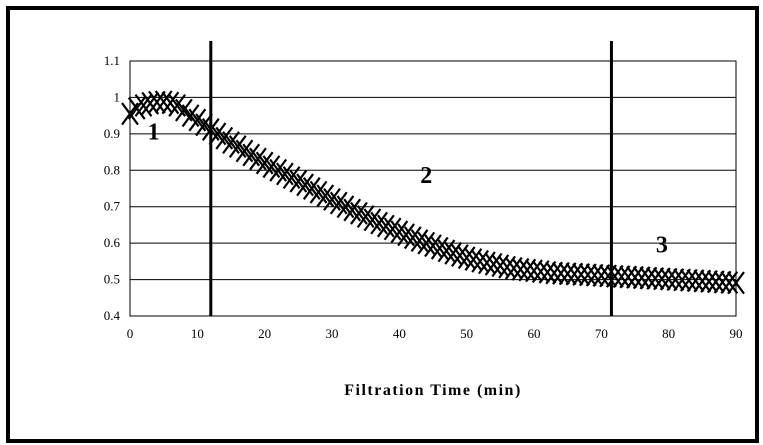 Image resolution: width=763 pixels, height=445 pixels. Describe the element at coordinates (112, 60) in the screenshot. I see `y-tick-label: 1.1` at that location.